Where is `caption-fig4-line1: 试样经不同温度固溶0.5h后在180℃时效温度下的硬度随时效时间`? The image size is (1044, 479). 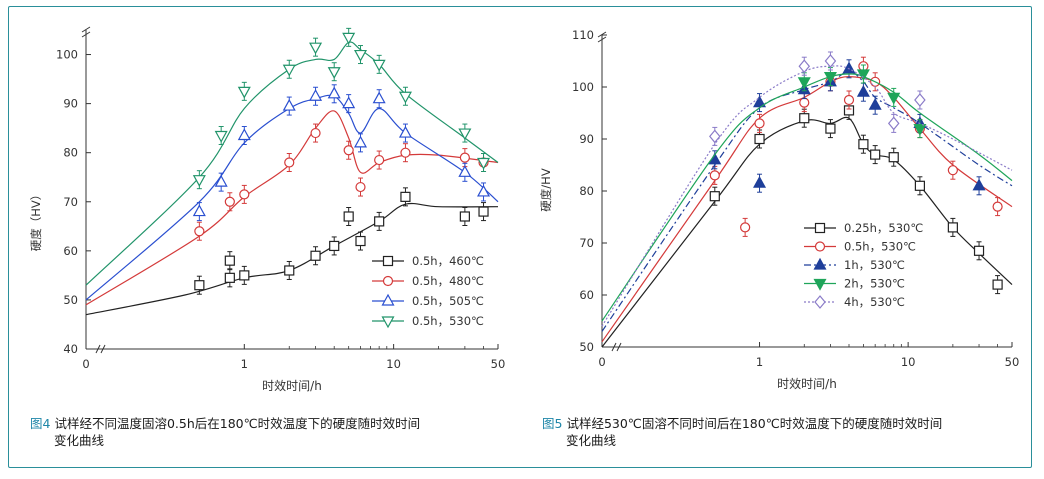 caption-fig4-line1: 试样经不同温度固溶0.5h后在180℃时效温度下的硬度随时效时间 is located at coordinates (237, 423).